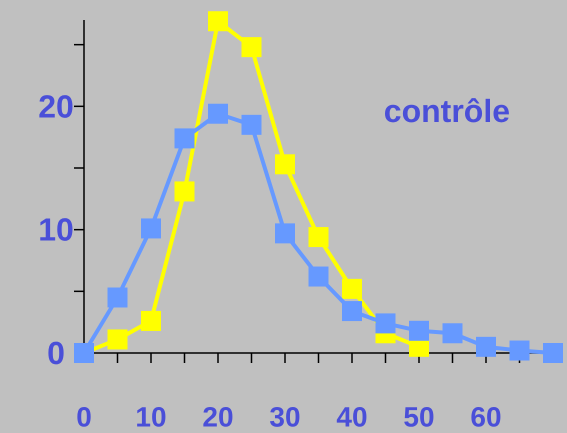  What do you see at coordinates (218, 417) in the screenshot?
I see `x-tick-label: 20` at bounding box center [218, 417].